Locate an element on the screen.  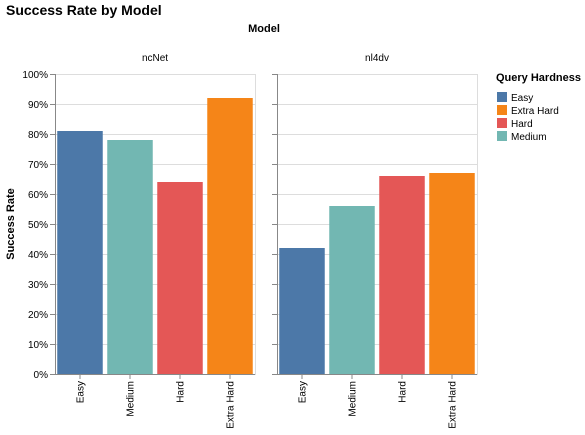
bar-nl4dv-extra-hard is located at coordinates (452, 273).